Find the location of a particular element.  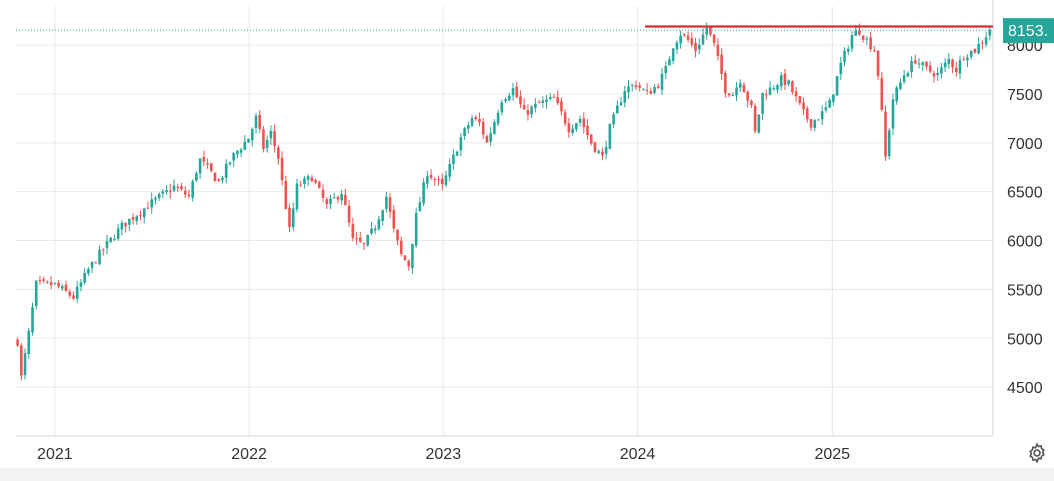

x-tick-label: 2022 is located at coordinates (249, 454).